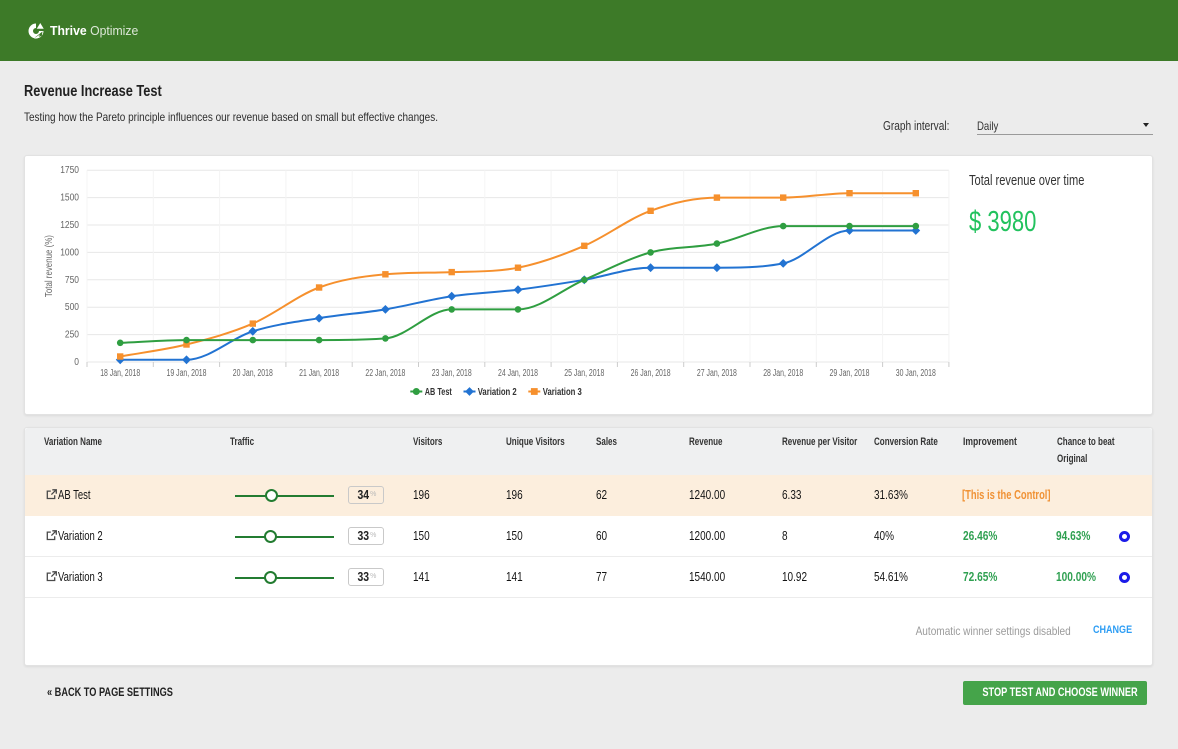  Describe the element at coordinates (452, 373) in the screenshot. I see `svg-text: 23 Jan, 2018` at that location.